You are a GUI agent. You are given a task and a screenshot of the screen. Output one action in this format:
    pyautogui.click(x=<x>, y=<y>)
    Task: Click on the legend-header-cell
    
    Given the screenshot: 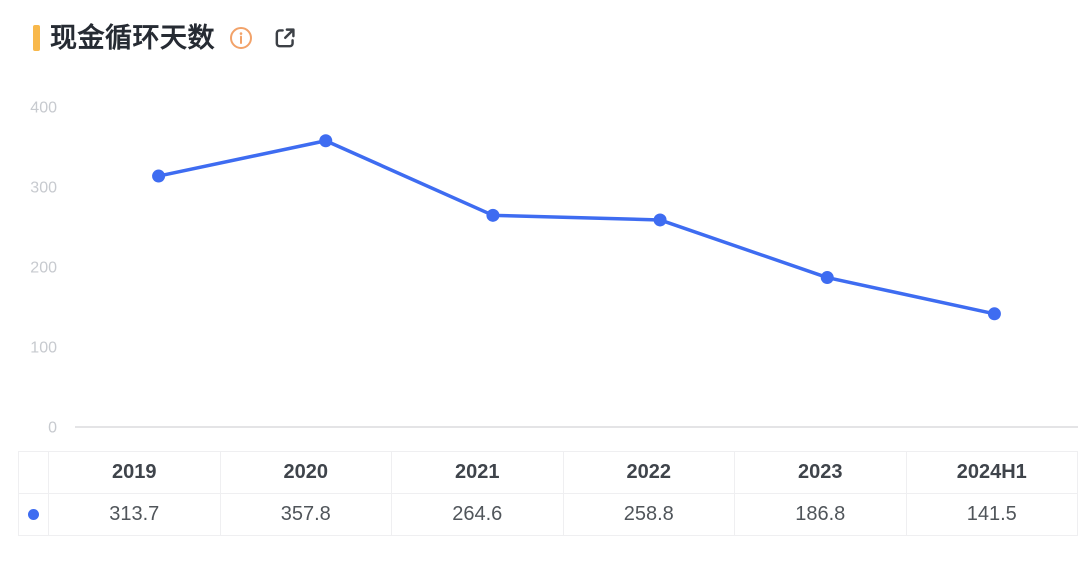 What is the action you would take?
    pyautogui.click(x=33, y=472)
    